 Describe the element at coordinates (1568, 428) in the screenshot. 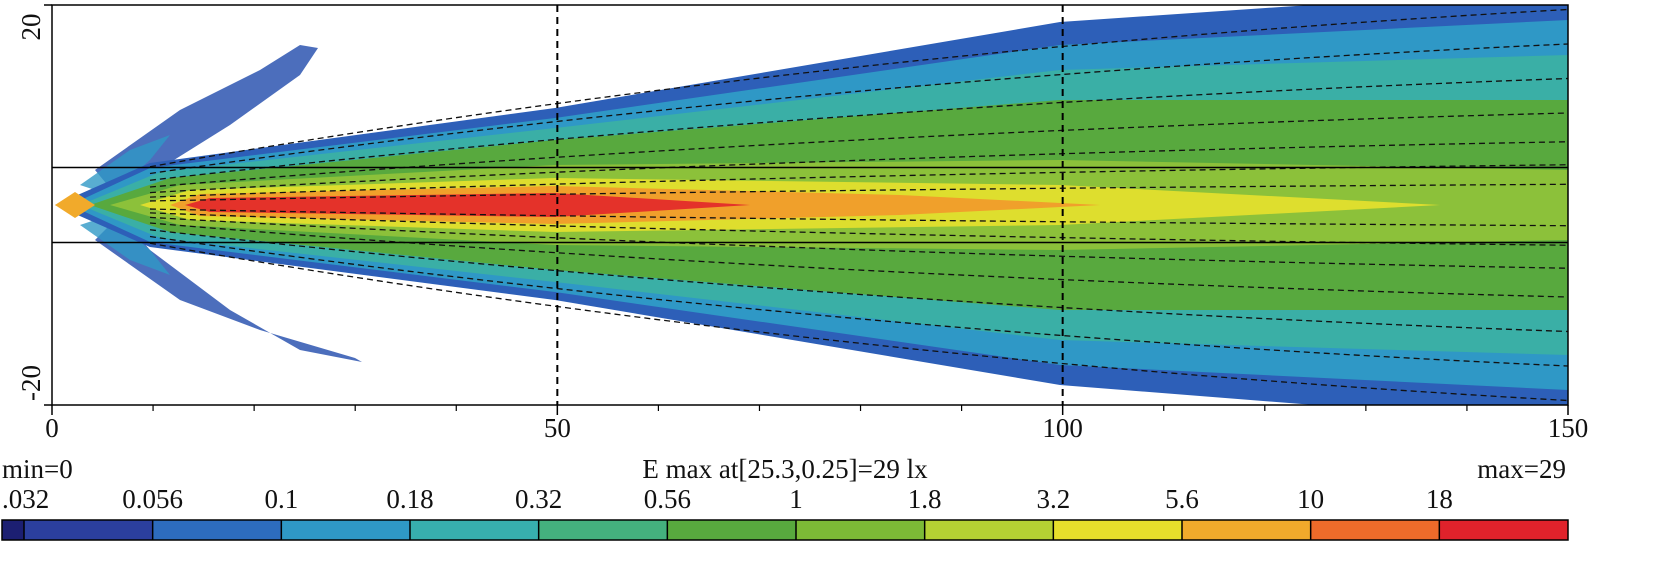

I see `x-tick-label: 150` at that location.